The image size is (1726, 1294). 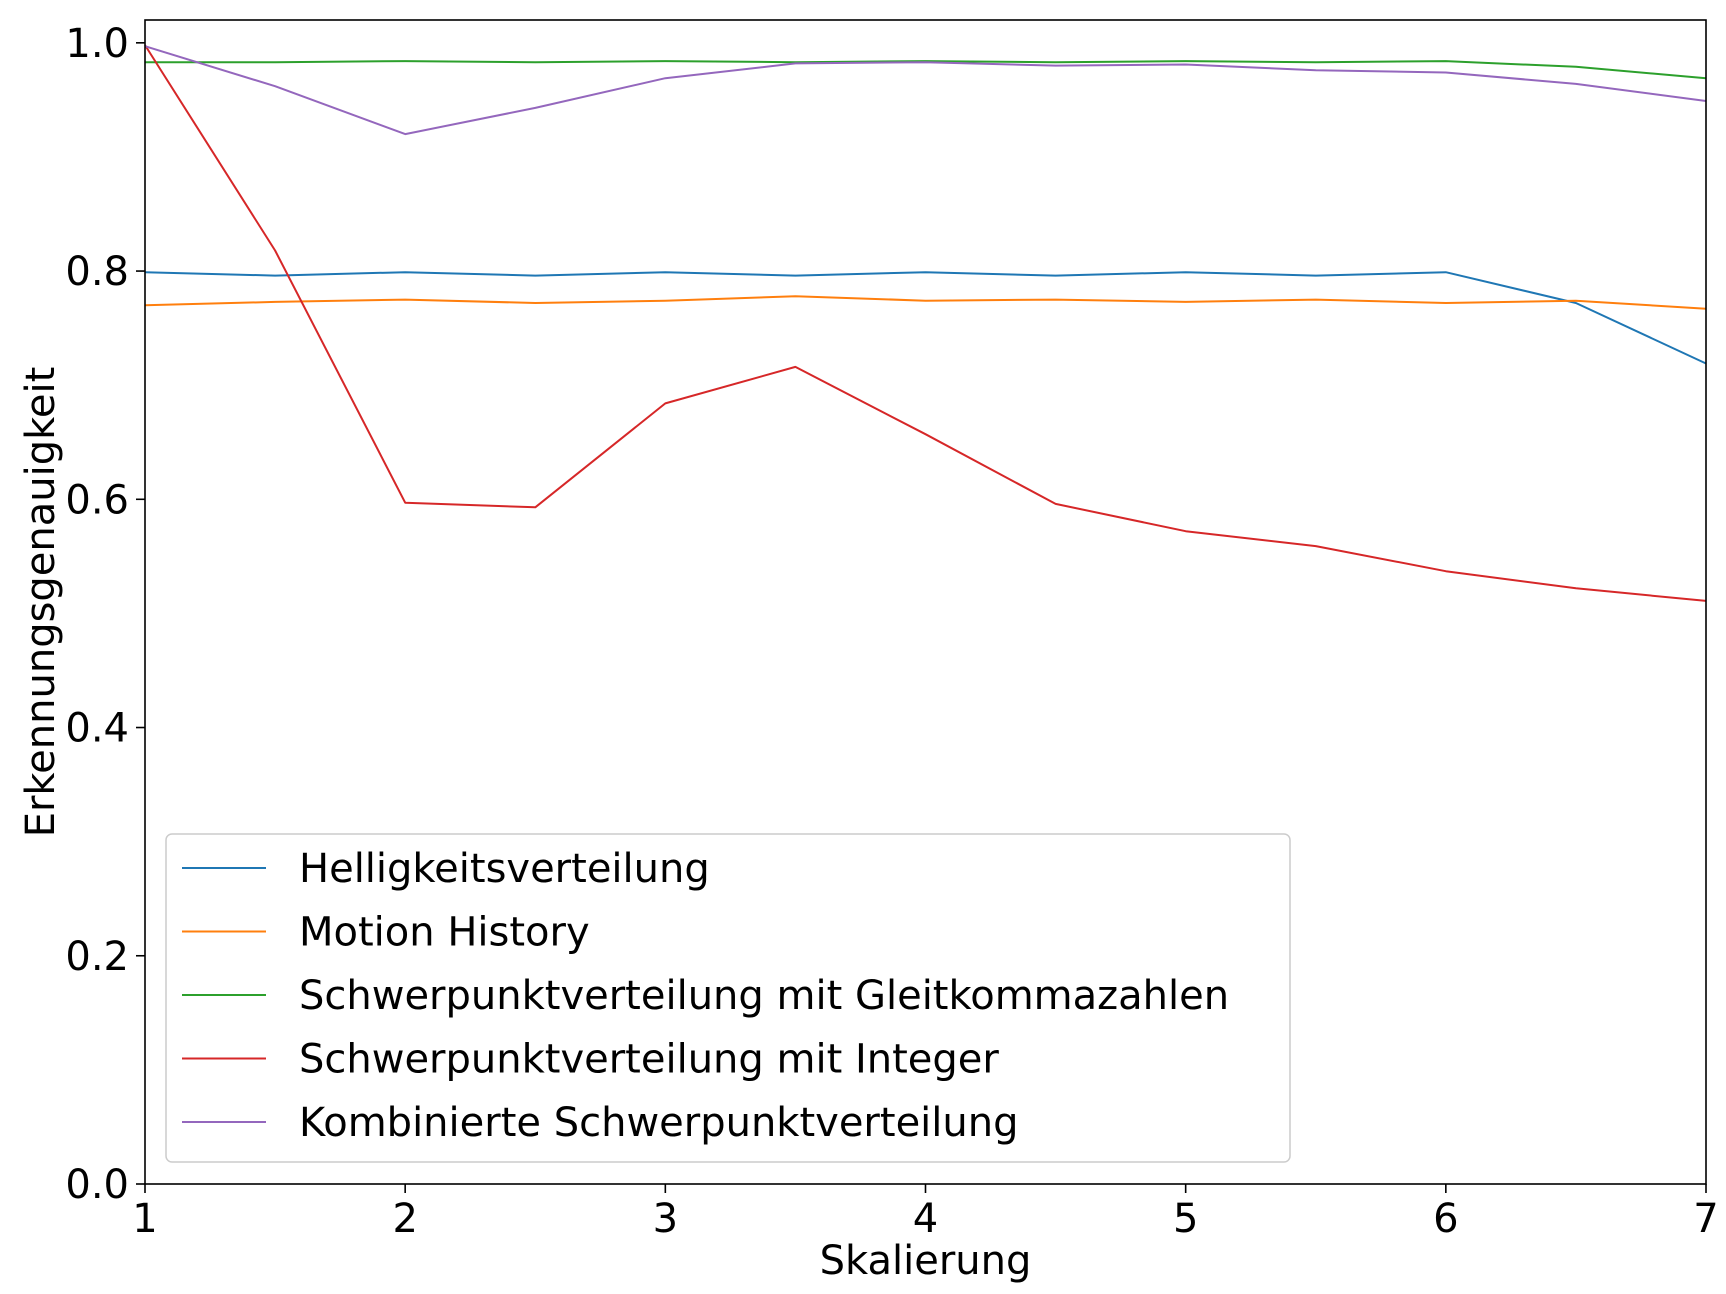 I want to click on x-axis: 1 2 3 4 5 6 7, so click(x=925, y=1213).